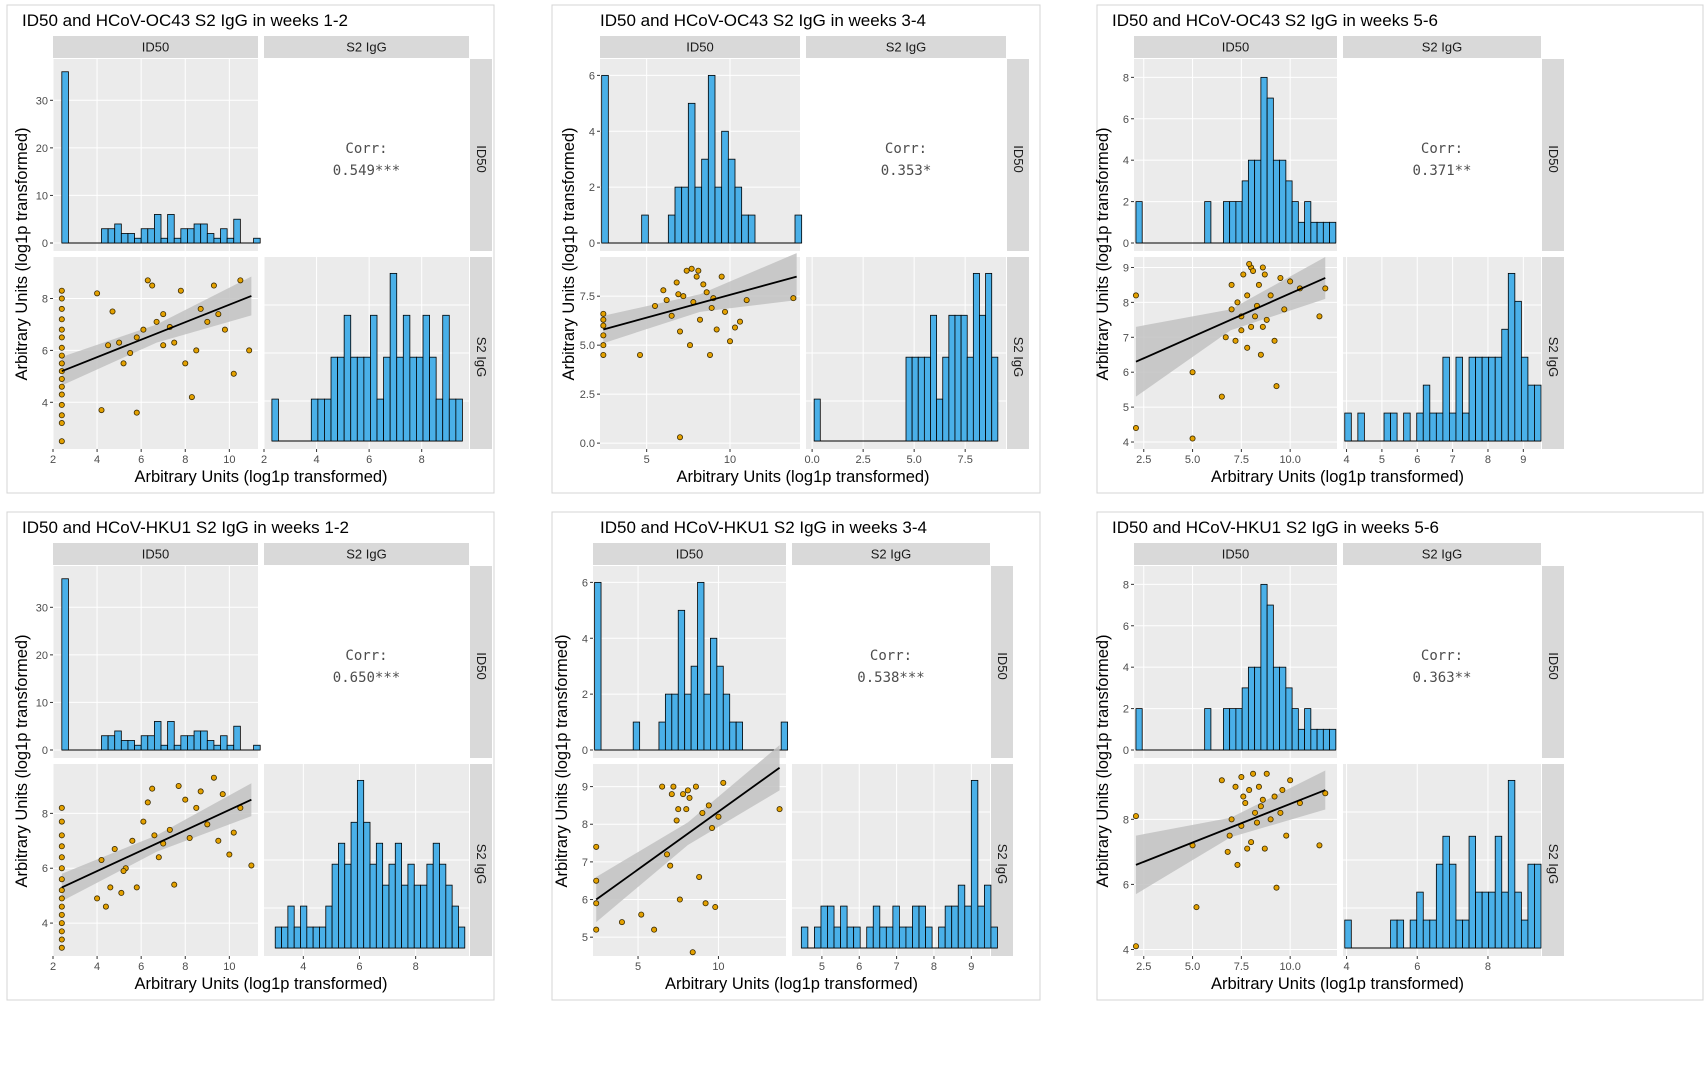 The image size is (1704, 1085). Describe the element at coordinates (1126, 338) in the screenshot. I see `y-tick-label: 7` at that location.